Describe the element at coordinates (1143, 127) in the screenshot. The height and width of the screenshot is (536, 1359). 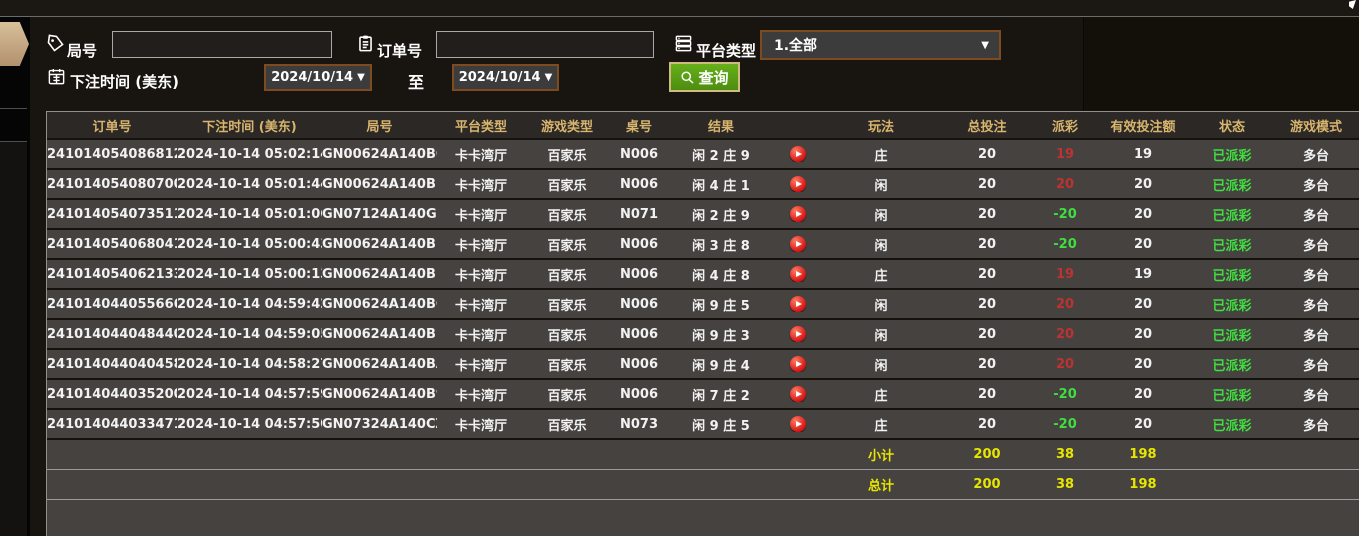
I see `header-valid-bet: 有效投注额` at that location.